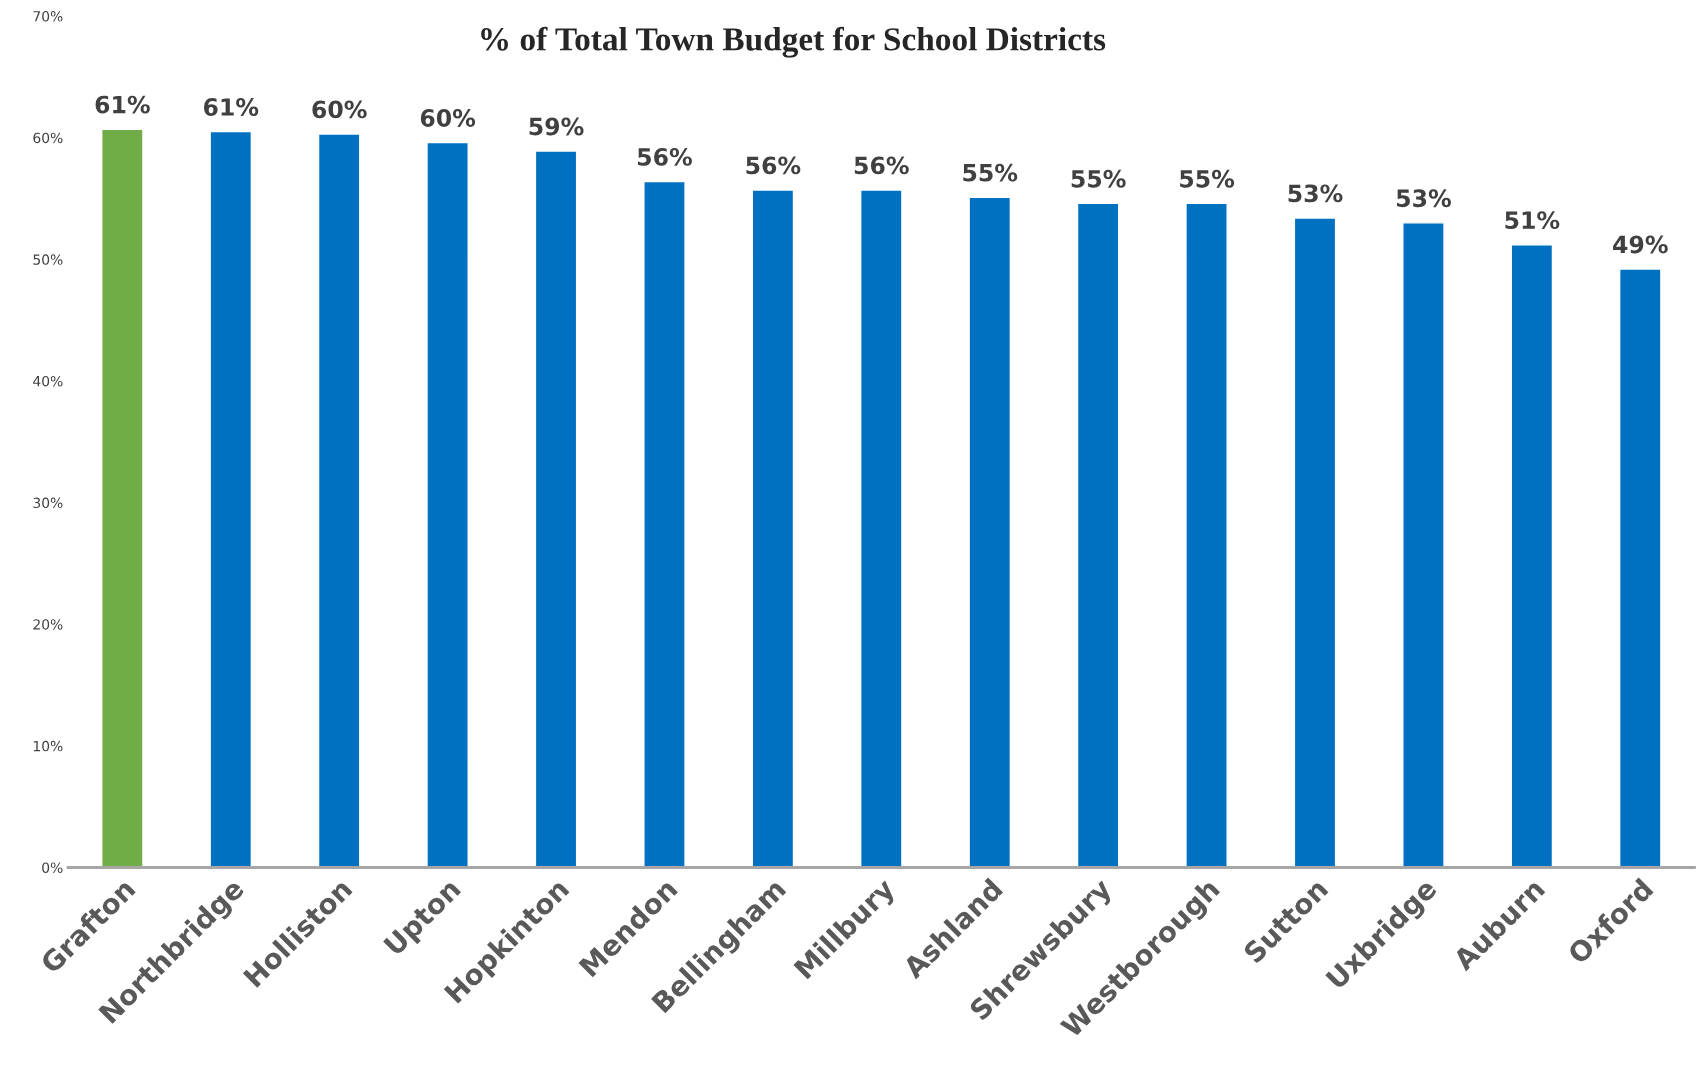 The width and height of the screenshot is (1703, 1071). What do you see at coordinates (556, 126) in the screenshot?
I see `data-label: 59%` at bounding box center [556, 126].